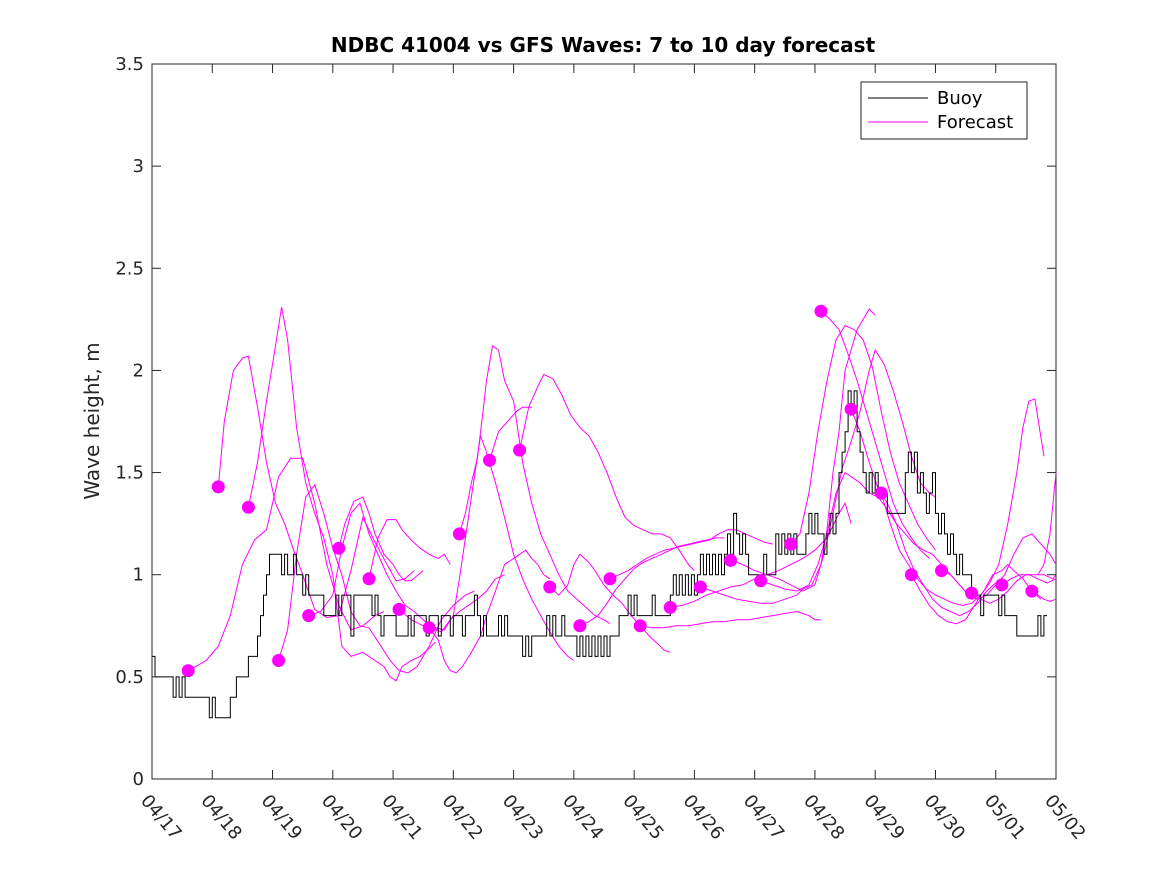 This screenshot has height=875, width=1167. What do you see at coordinates (129, 677) in the screenshot?
I see `y-tick-label: 0.5` at bounding box center [129, 677].